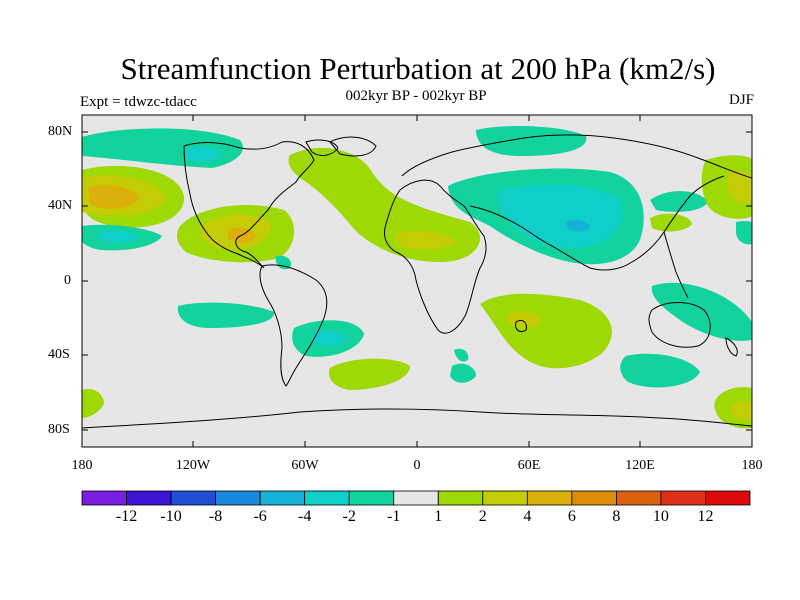  I want to click on colorbar-label: 4, so click(527, 516).